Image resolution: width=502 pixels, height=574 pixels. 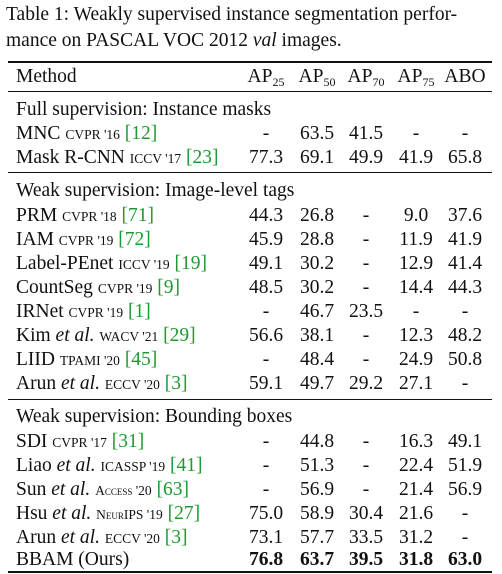 What do you see at coordinates (108, 513) in the screenshot?
I see `method-cell: Hsu et al. NeurIPS '19 [27]` at bounding box center [108, 513].